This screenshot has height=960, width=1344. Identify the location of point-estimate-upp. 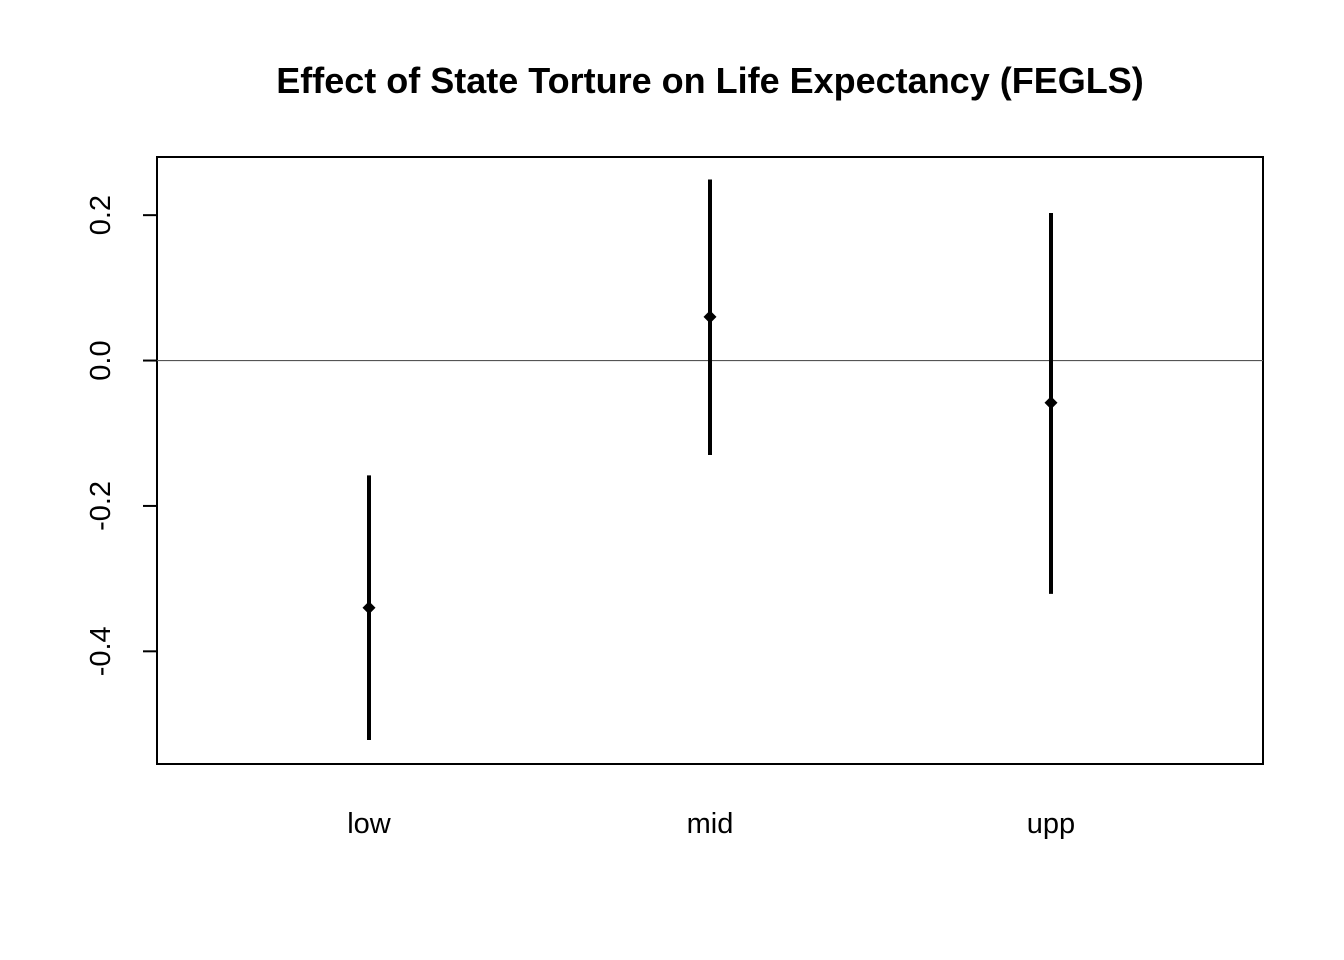
(1051, 403).